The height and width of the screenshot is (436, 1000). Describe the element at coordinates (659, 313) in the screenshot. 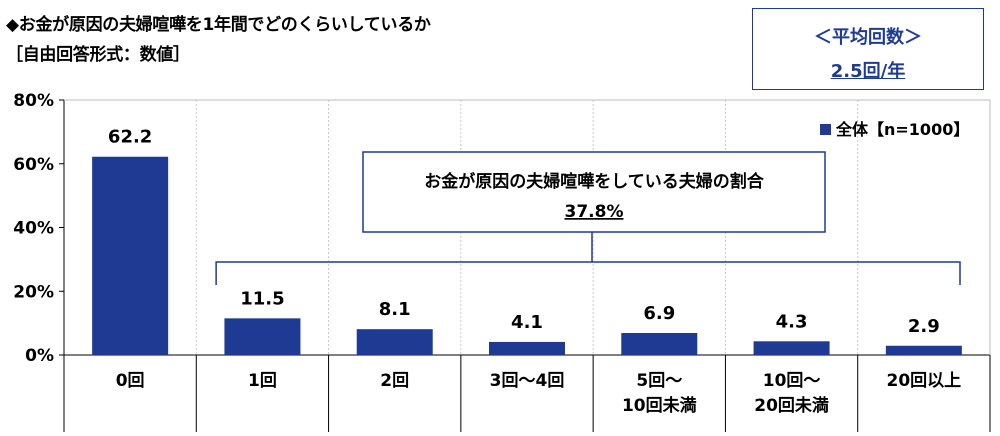

I see `data-label: 6.9` at that location.